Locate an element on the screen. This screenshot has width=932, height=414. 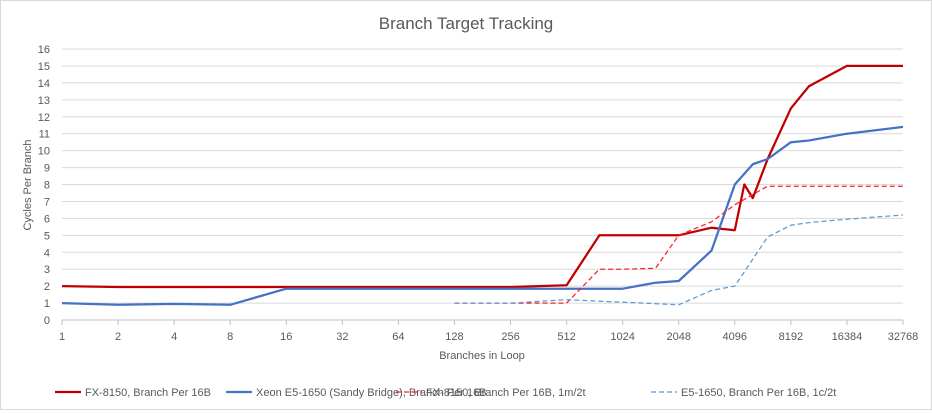
x-tick-label: 32 is located at coordinates (342, 337).